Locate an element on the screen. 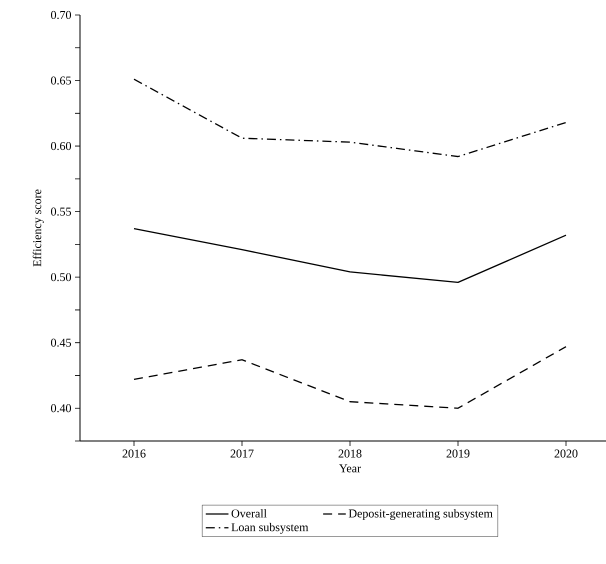 The height and width of the screenshot is (564, 606). y-axis-title: Efficiency score is located at coordinates (38, 228).